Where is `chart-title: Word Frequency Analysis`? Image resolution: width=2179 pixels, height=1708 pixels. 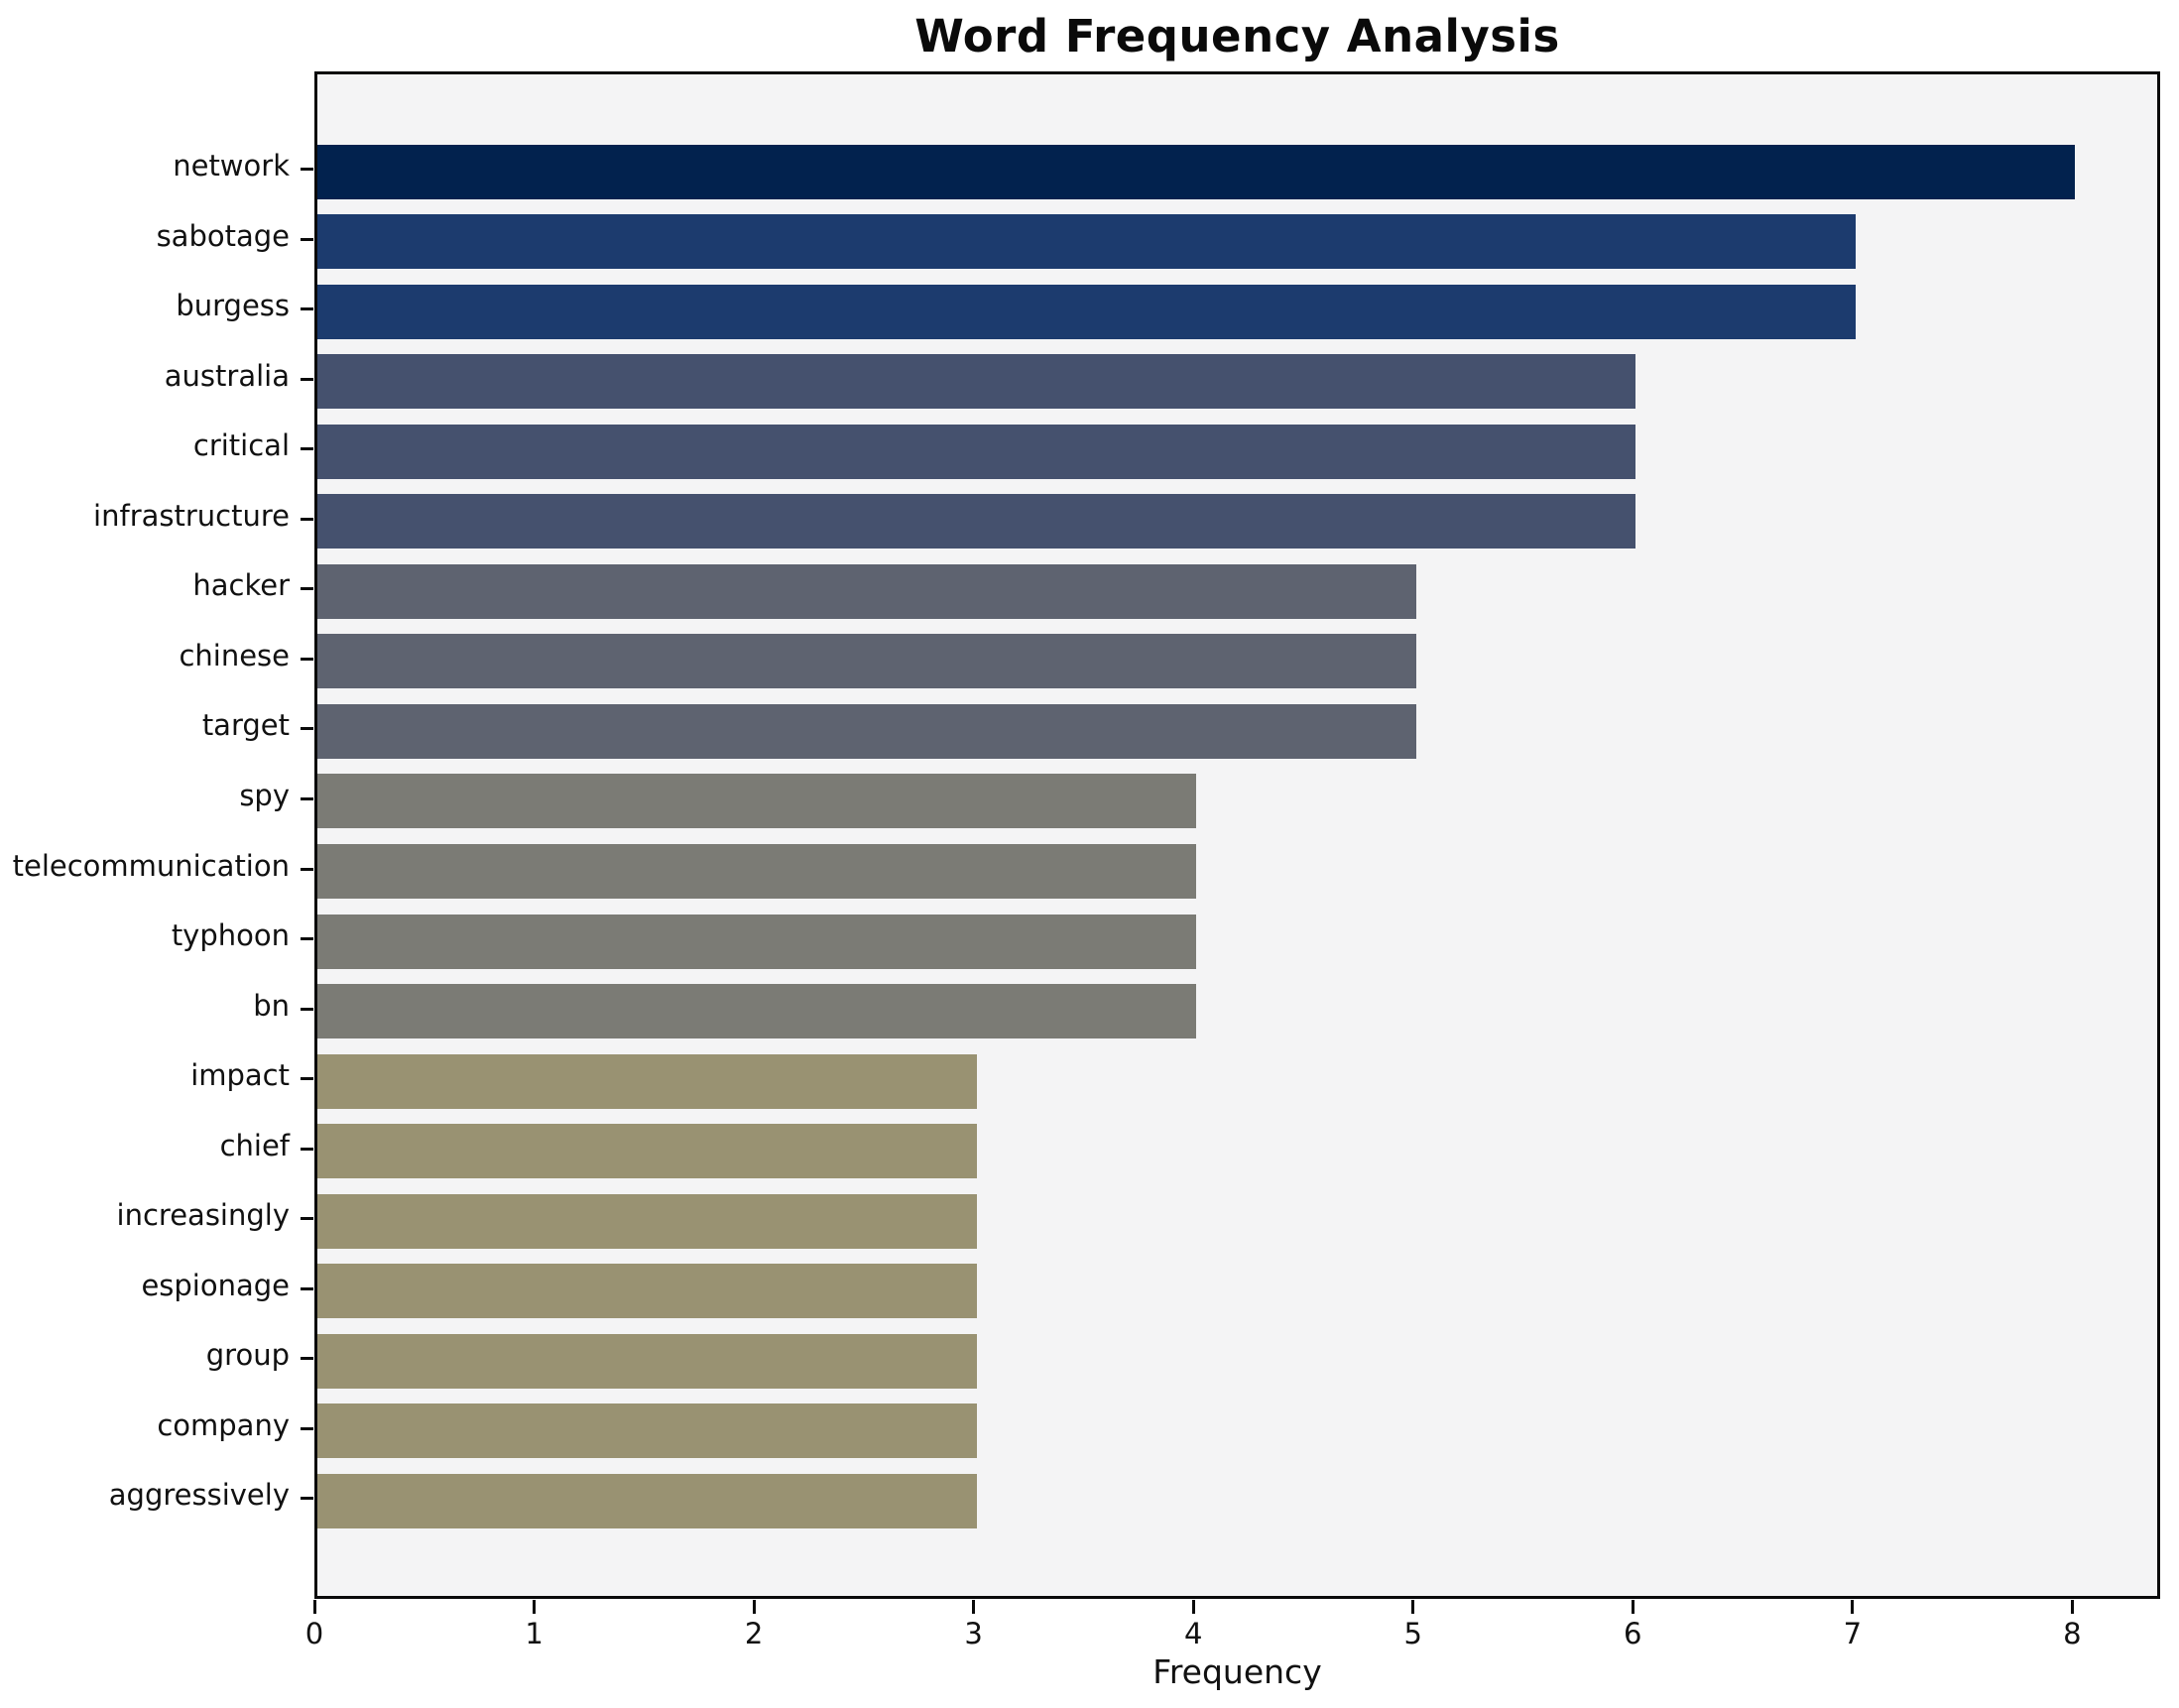 chart-title: Word Frequency Analysis is located at coordinates (1237, 36).